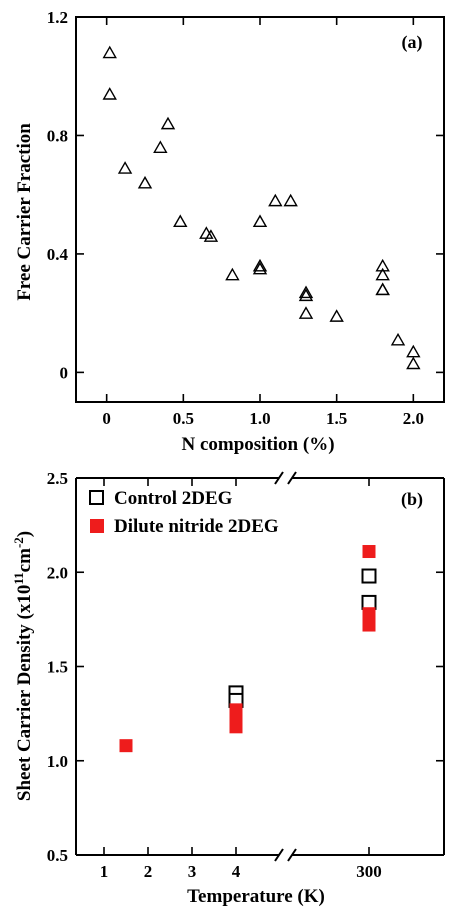 The height and width of the screenshot is (909, 454). Describe the element at coordinates (184, 512) in the screenshot. I see `legend: Control 2DEG Dilute nitride 2DEG` at that location.